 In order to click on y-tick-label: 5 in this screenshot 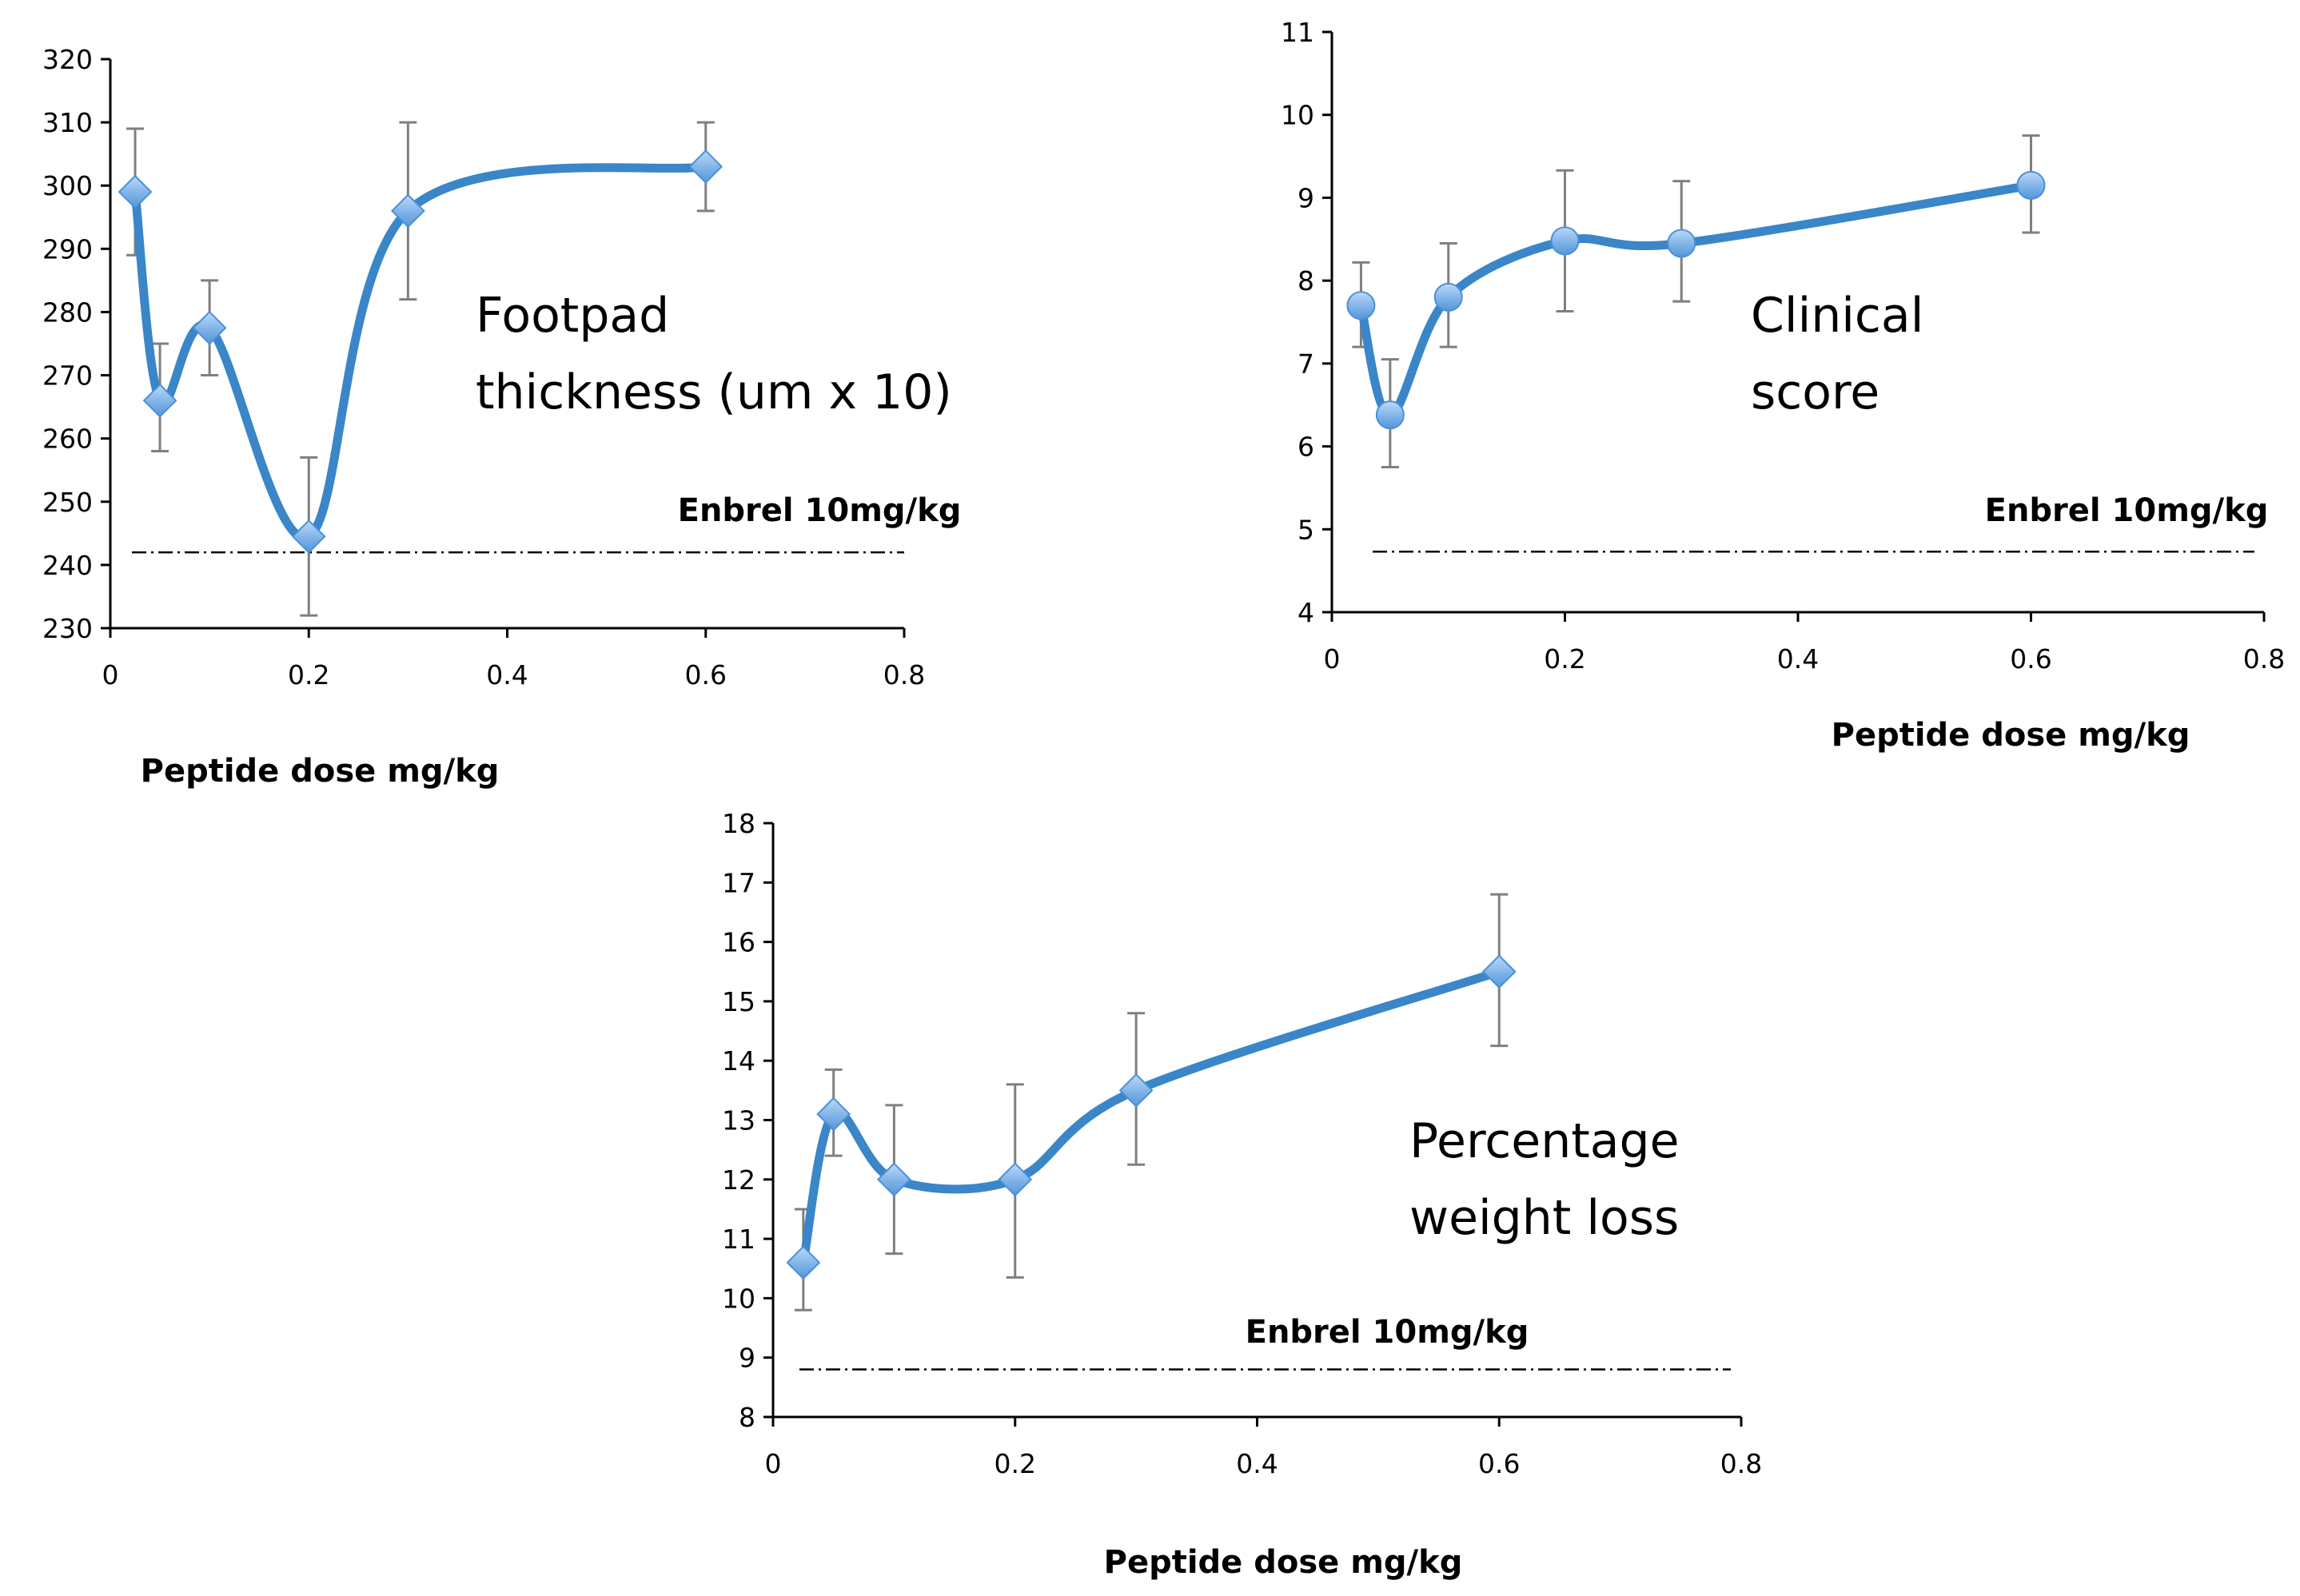, I will do `click(1305, 529)`.